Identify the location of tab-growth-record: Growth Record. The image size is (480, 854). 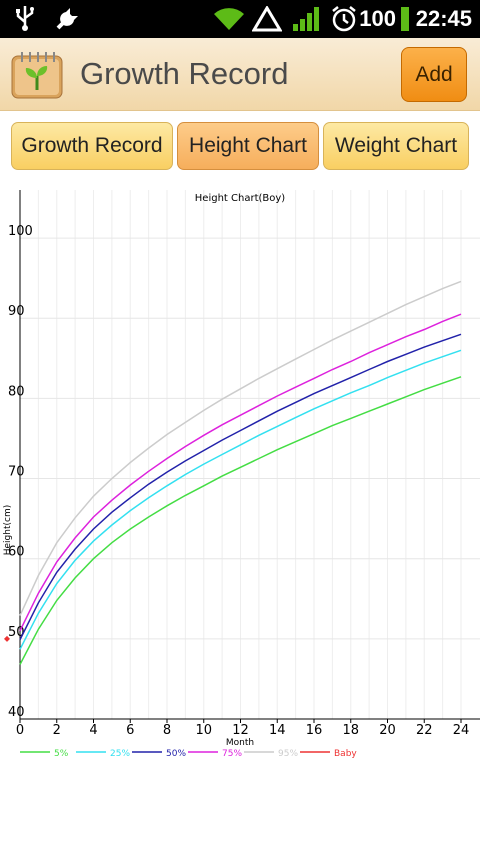
(92, 146).